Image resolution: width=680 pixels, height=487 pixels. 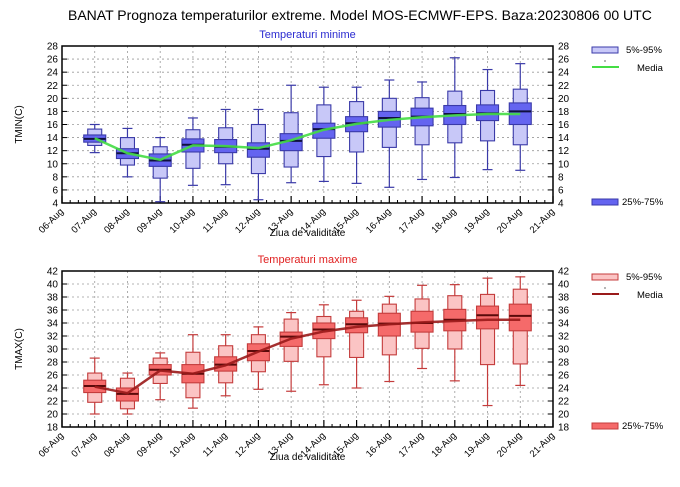 What do you see at coordinates (53, 311) in the screenshot?
I see `y-tick-label-left: 36` at bounding box center [53, 311].